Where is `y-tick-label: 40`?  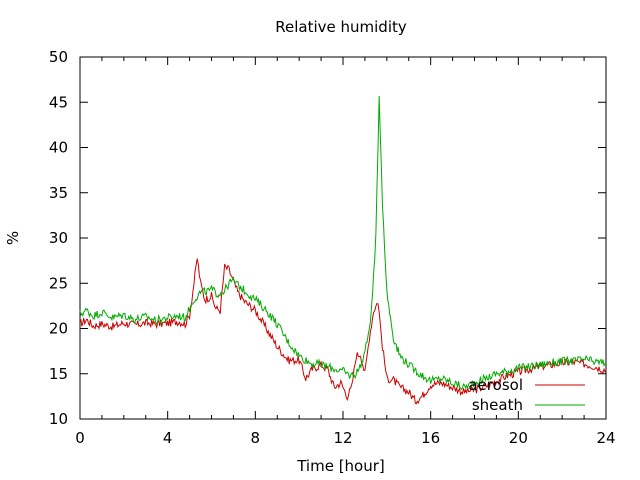
y-tick-label: 40 is located at coordinates (58, 148).